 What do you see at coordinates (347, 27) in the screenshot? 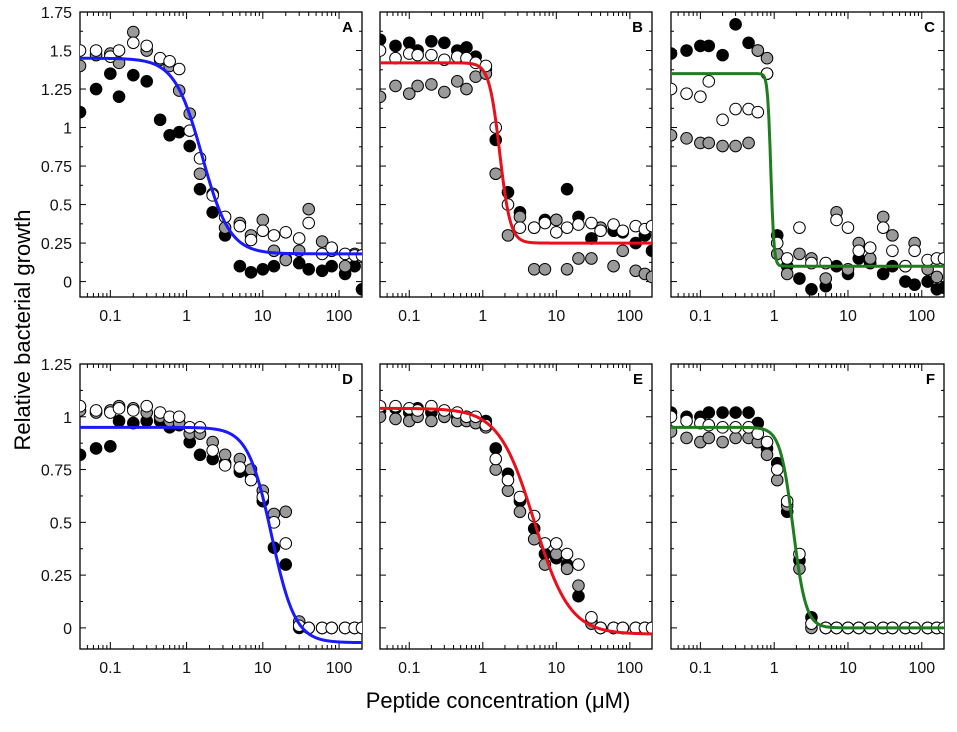
I see `panel-label: A` at bounding box center [347, 27].